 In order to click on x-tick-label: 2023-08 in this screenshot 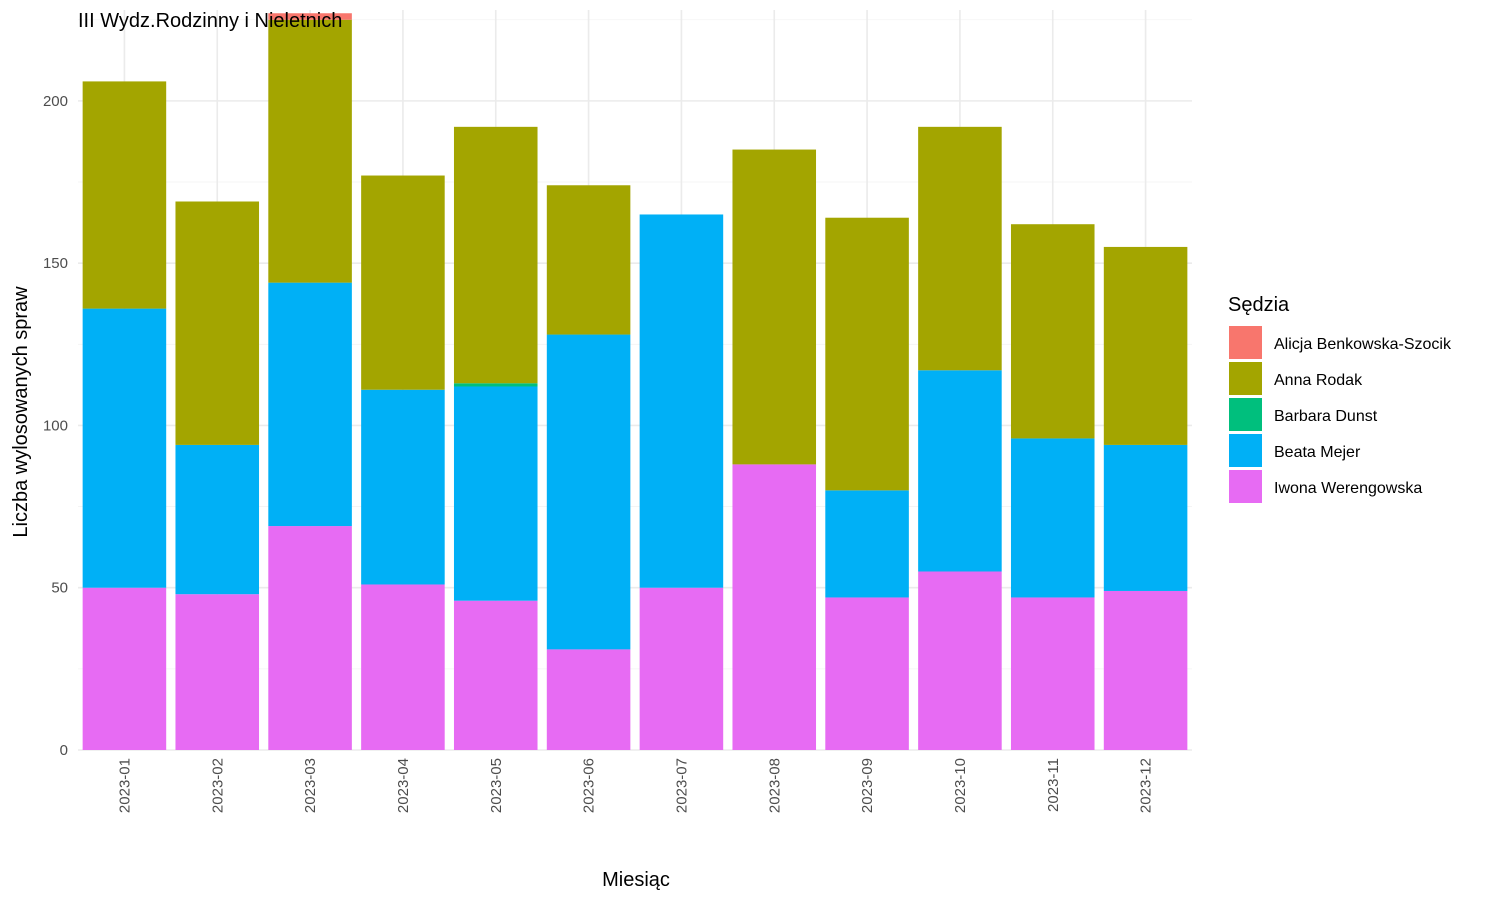, I will do `click(774, 785)`.